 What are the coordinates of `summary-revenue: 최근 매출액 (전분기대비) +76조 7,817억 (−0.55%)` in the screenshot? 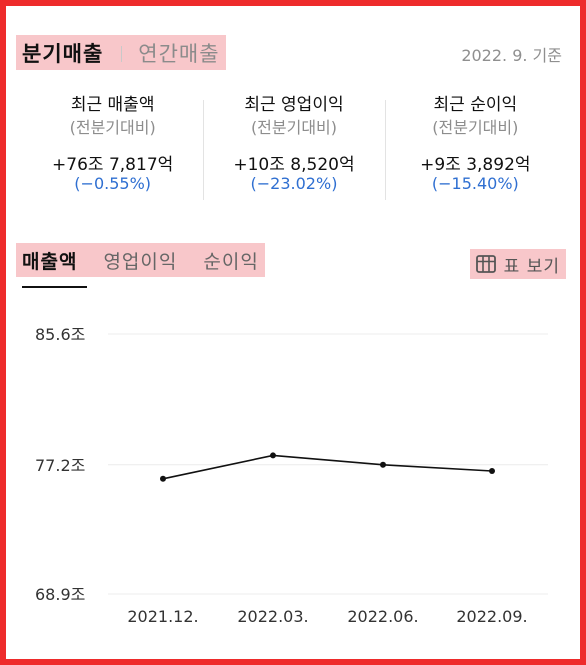 It's located at (112, 150).